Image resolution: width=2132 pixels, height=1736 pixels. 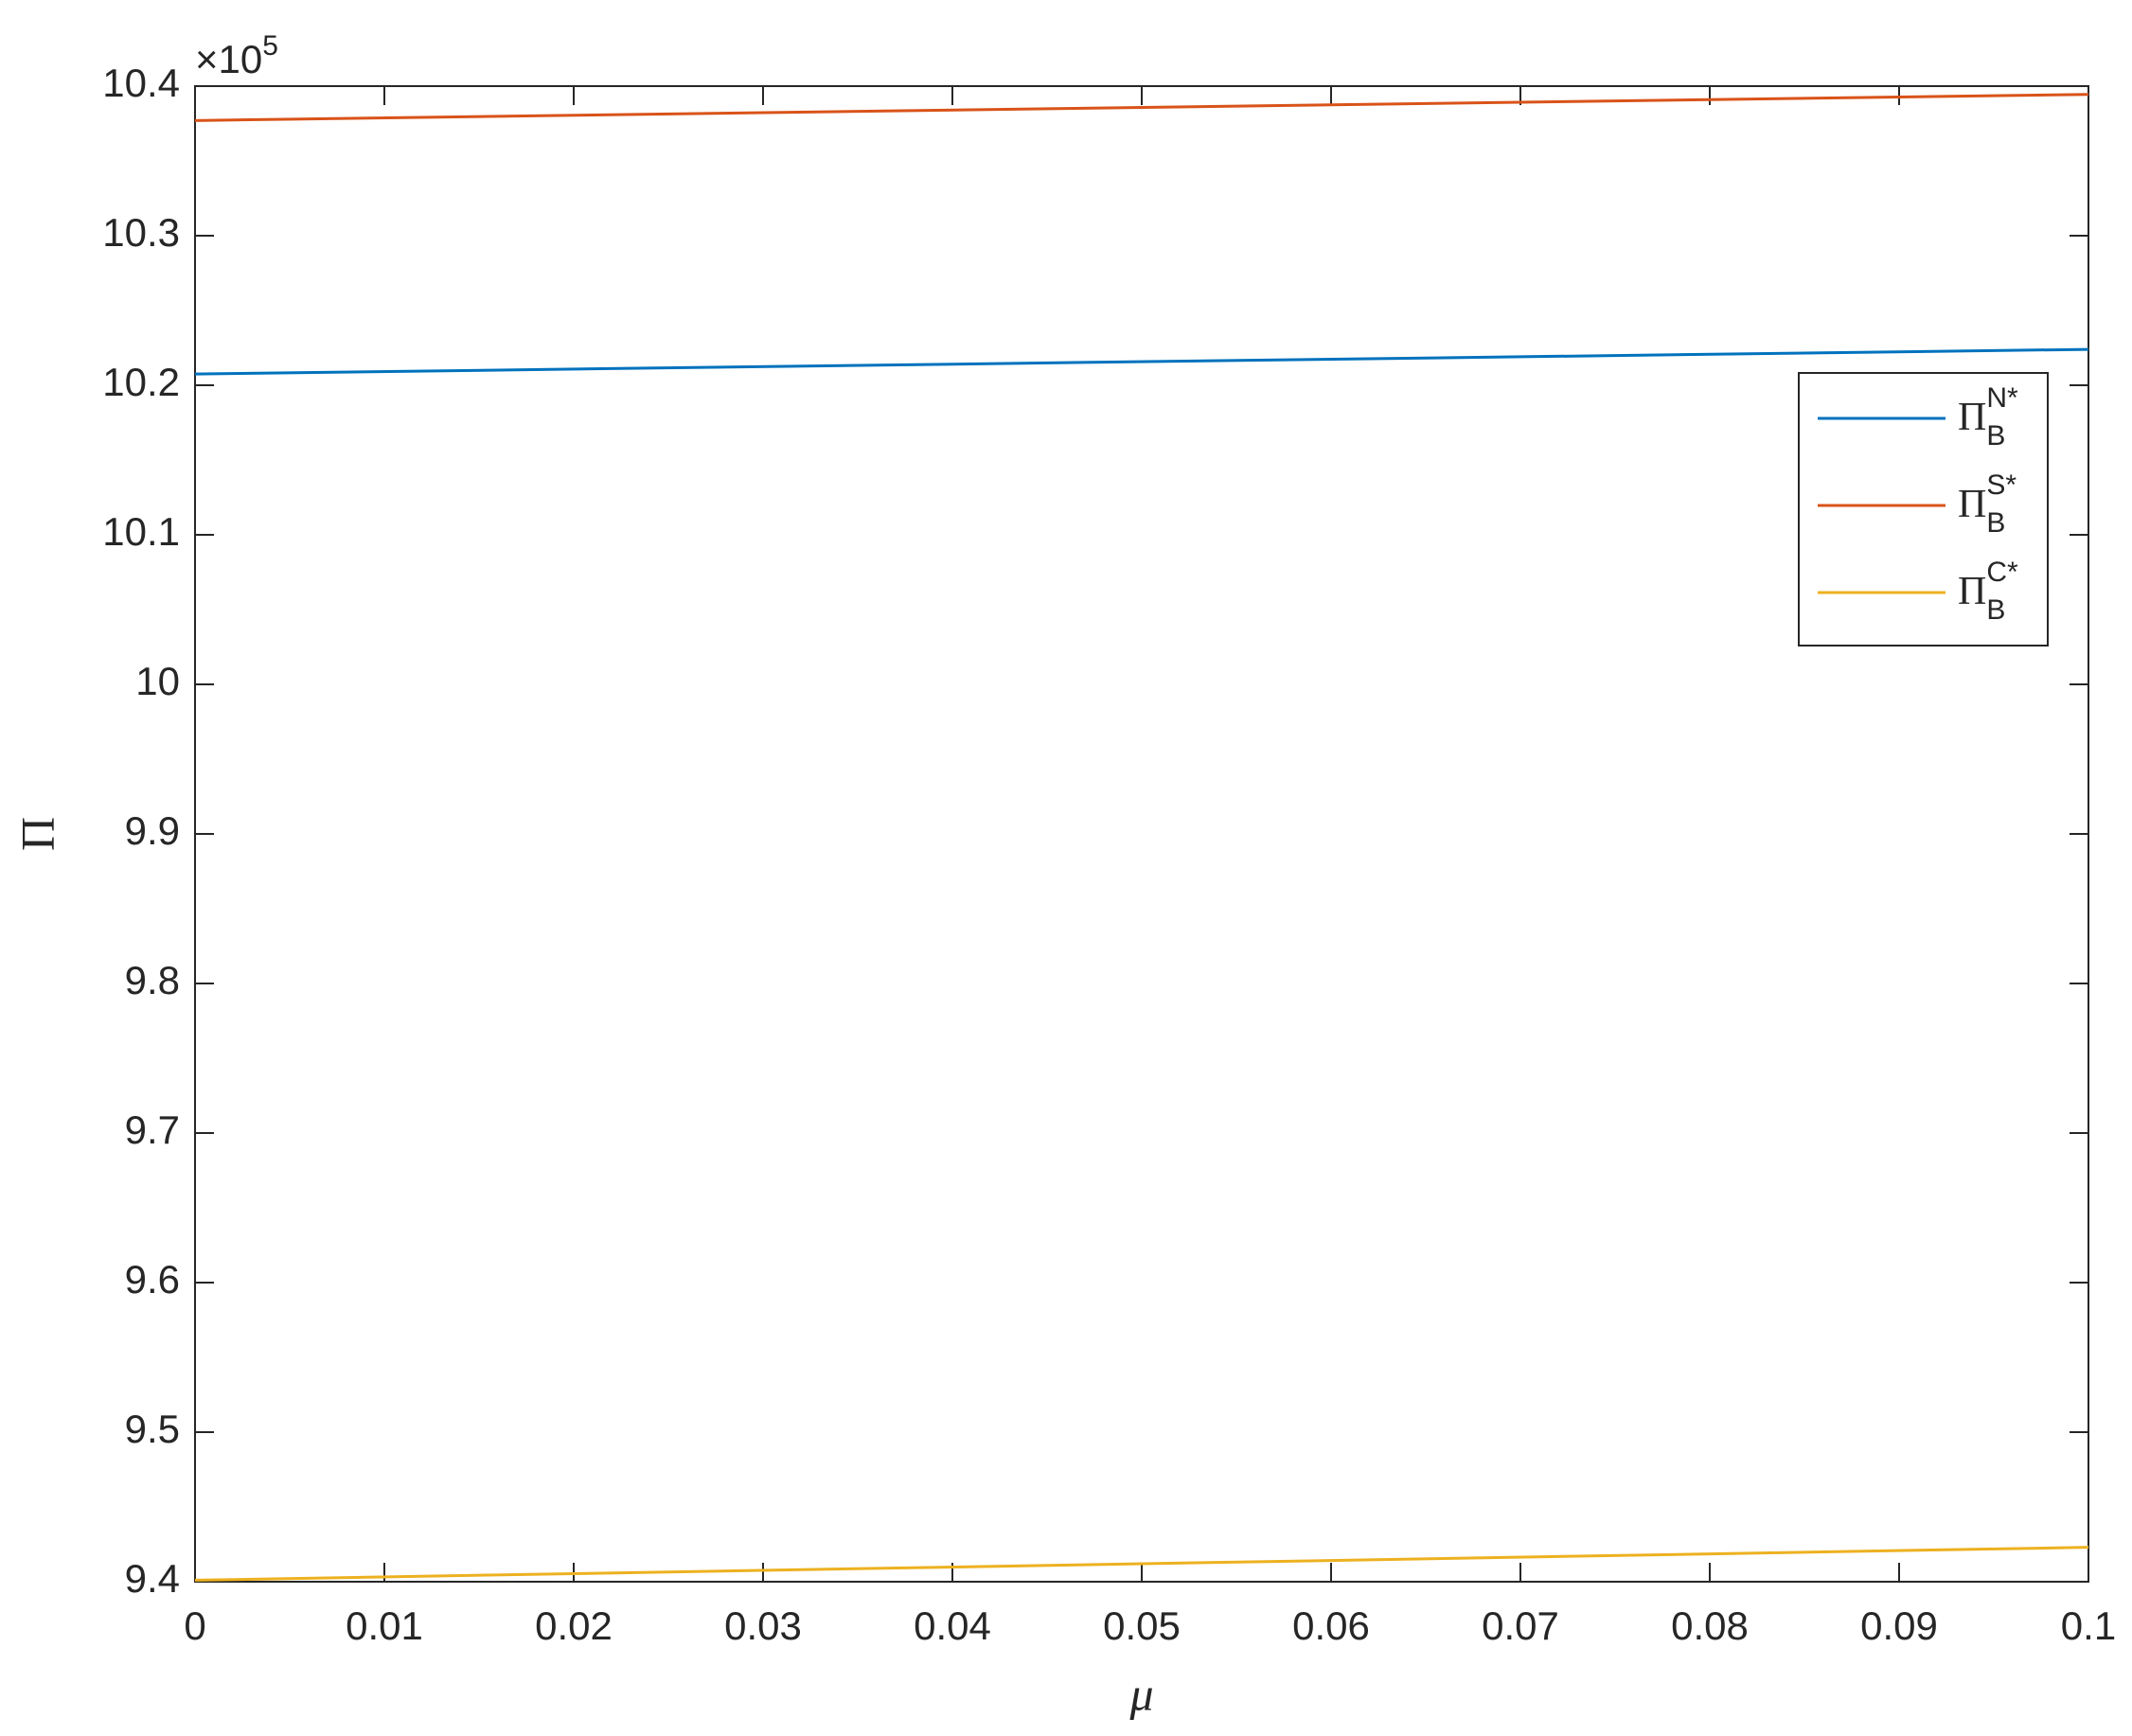 What do you see at coordinates (2002, 572) in the screenshot?
I see `legend-superscript: C*` at bounding box center [2002, 572].